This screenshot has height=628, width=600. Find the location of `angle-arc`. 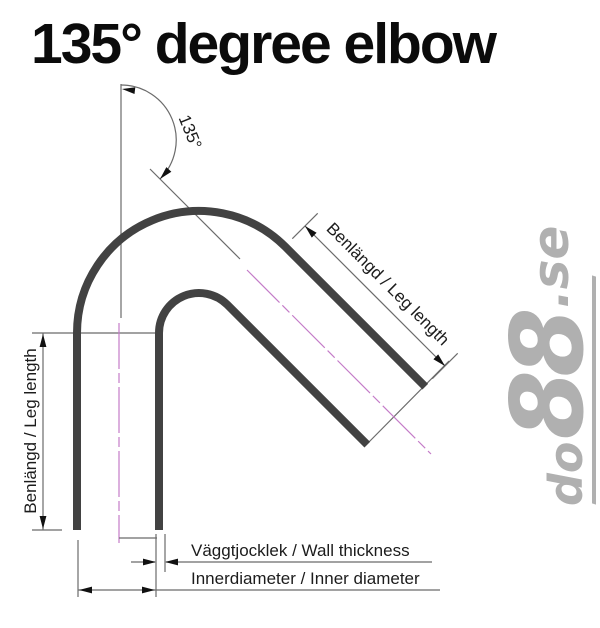

angle-arc is located at coordinates (148, 132).